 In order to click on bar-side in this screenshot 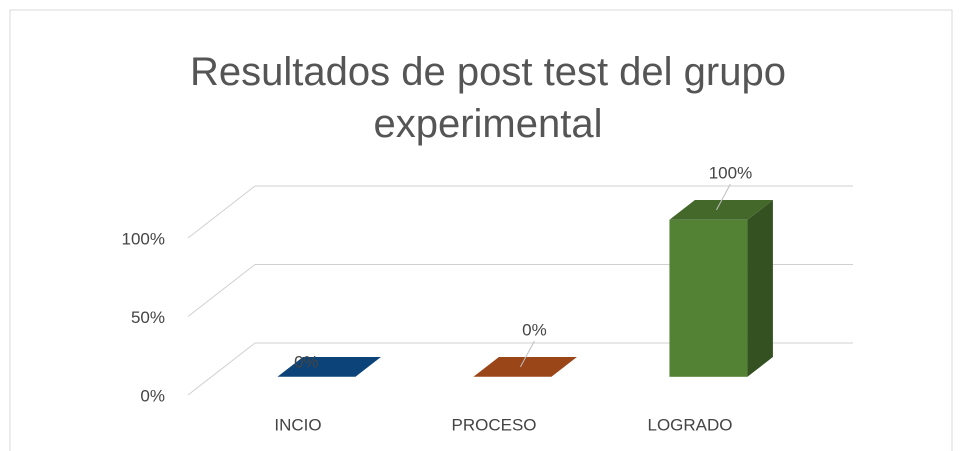, I will do `click(760, 288)`.